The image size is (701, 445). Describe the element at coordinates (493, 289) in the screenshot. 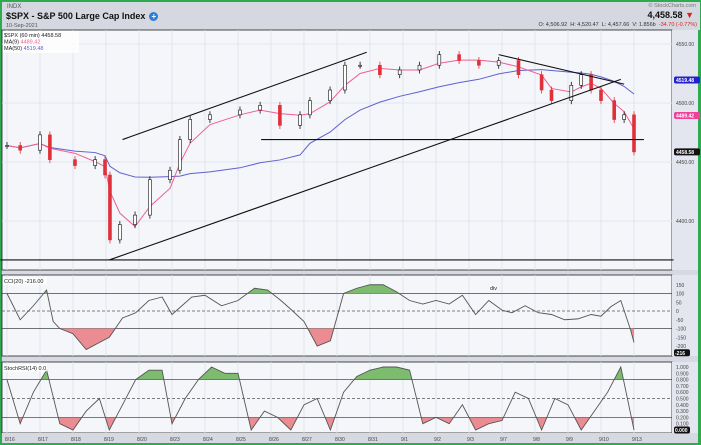

I see `div-annotation: div` at that location.